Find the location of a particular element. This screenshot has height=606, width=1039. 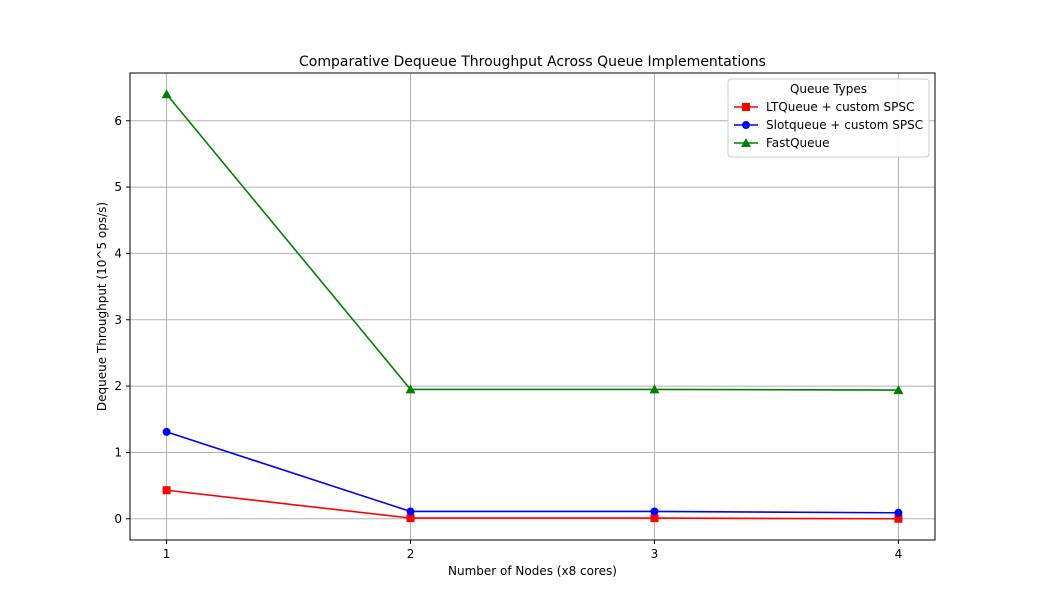

y-tick-label: 2 is located at coordinates (118, 386).